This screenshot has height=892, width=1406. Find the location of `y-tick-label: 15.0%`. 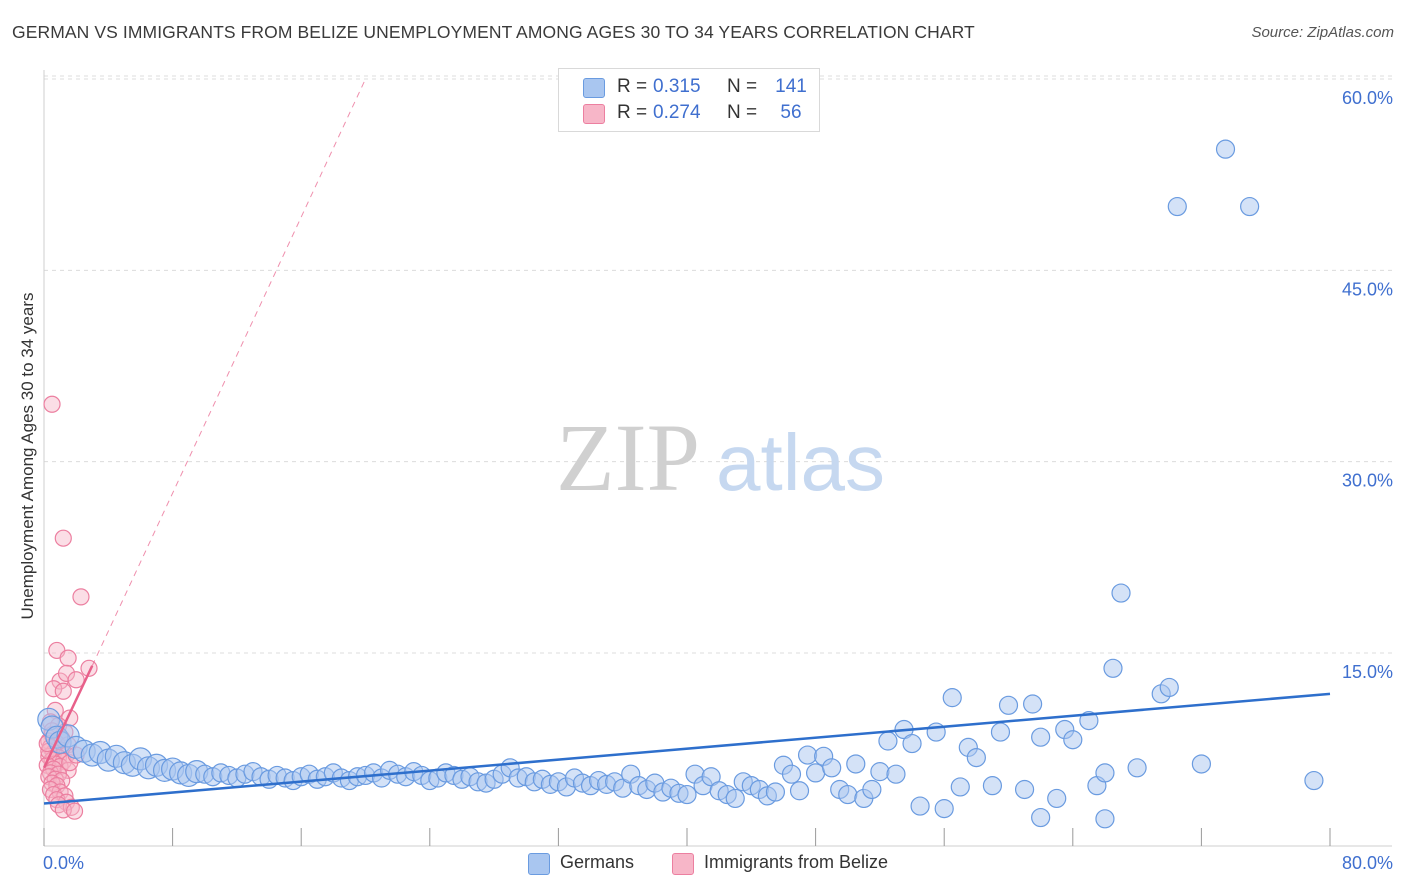

y-tick-label: 15.0% is located at coordinates (1367, 672).